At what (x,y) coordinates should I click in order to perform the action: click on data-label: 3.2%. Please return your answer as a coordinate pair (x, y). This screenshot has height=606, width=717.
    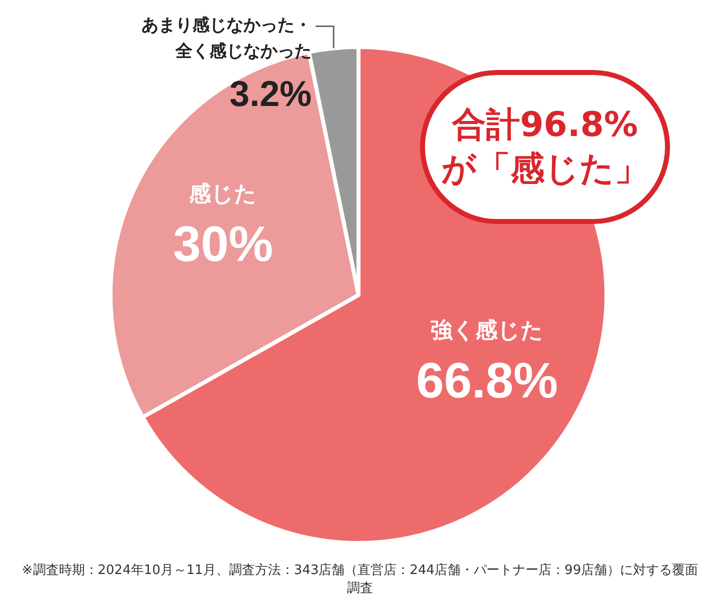
    Looking at the image, I should click on (271, 93).